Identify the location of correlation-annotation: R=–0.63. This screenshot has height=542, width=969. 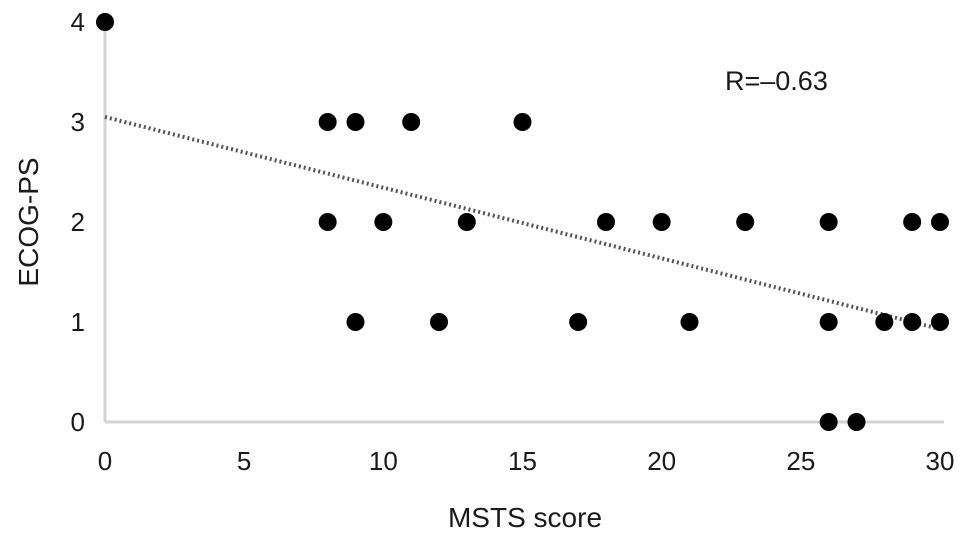
(776, 81).